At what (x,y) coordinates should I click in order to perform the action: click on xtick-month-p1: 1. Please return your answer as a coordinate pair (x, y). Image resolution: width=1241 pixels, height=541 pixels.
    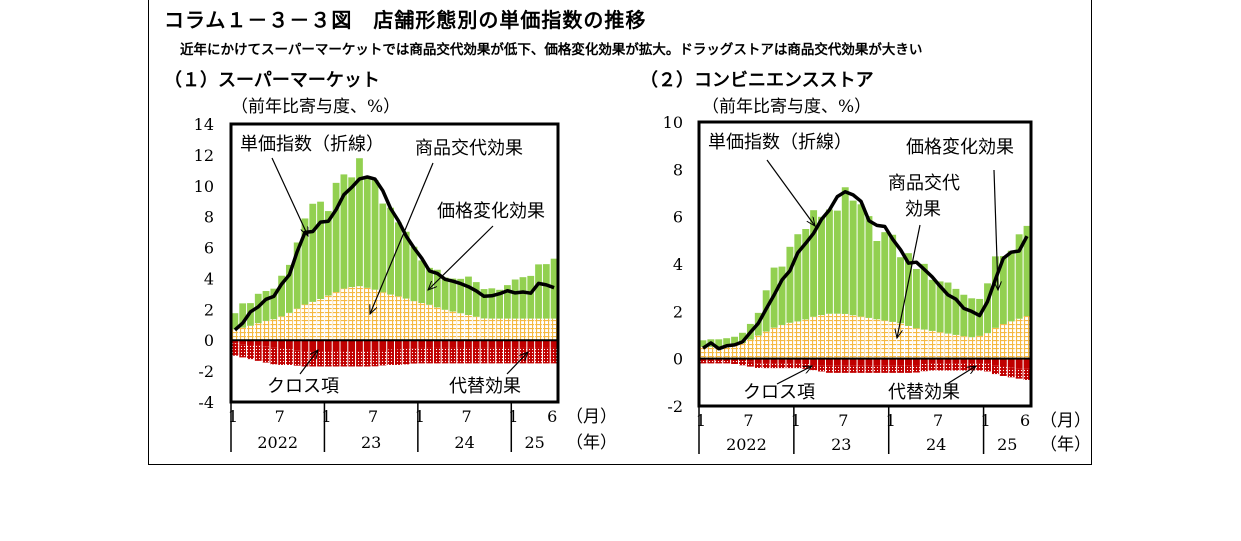
    Looking at the image, I should click on (513, 416).